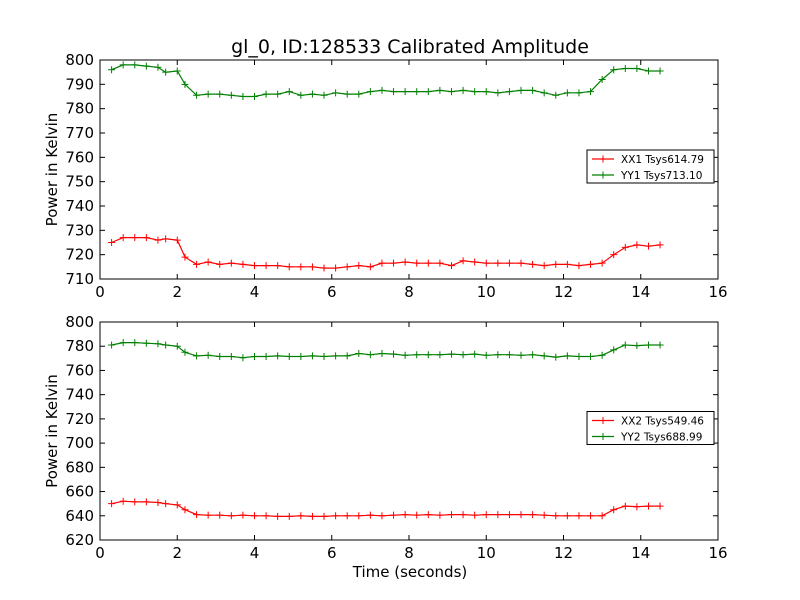  I want to click on plot2-ytick-label: 680, so click(79, 467).